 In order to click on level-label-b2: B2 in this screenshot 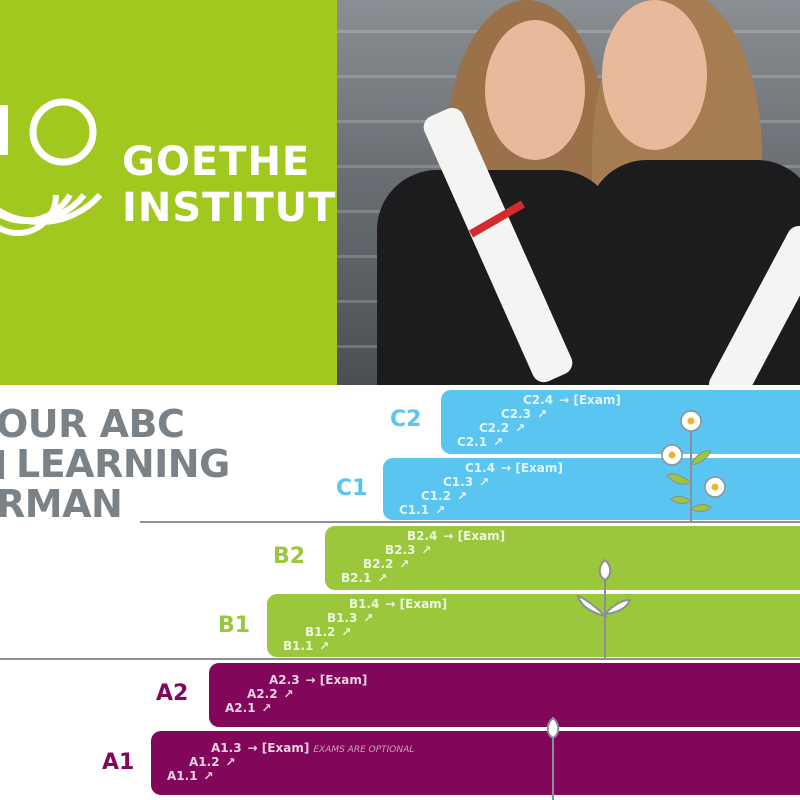, I will do `click(289, 556)`.